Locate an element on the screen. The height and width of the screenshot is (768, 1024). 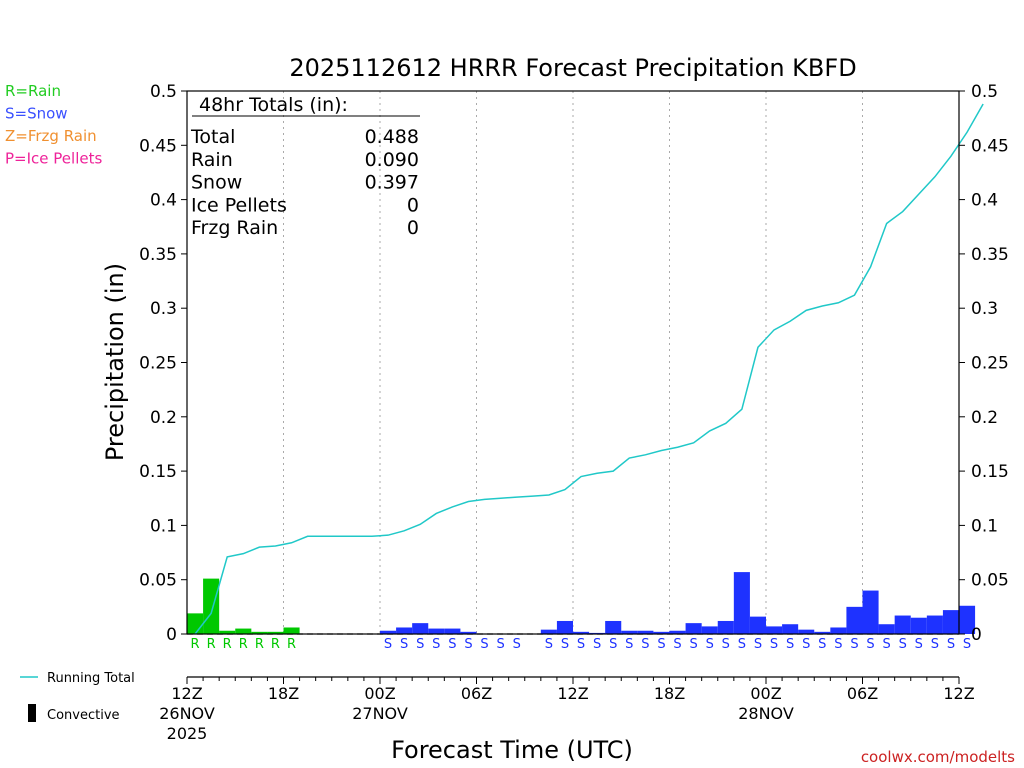
y-tick-label-left: 0.5 is located at coordinates (163, 92).